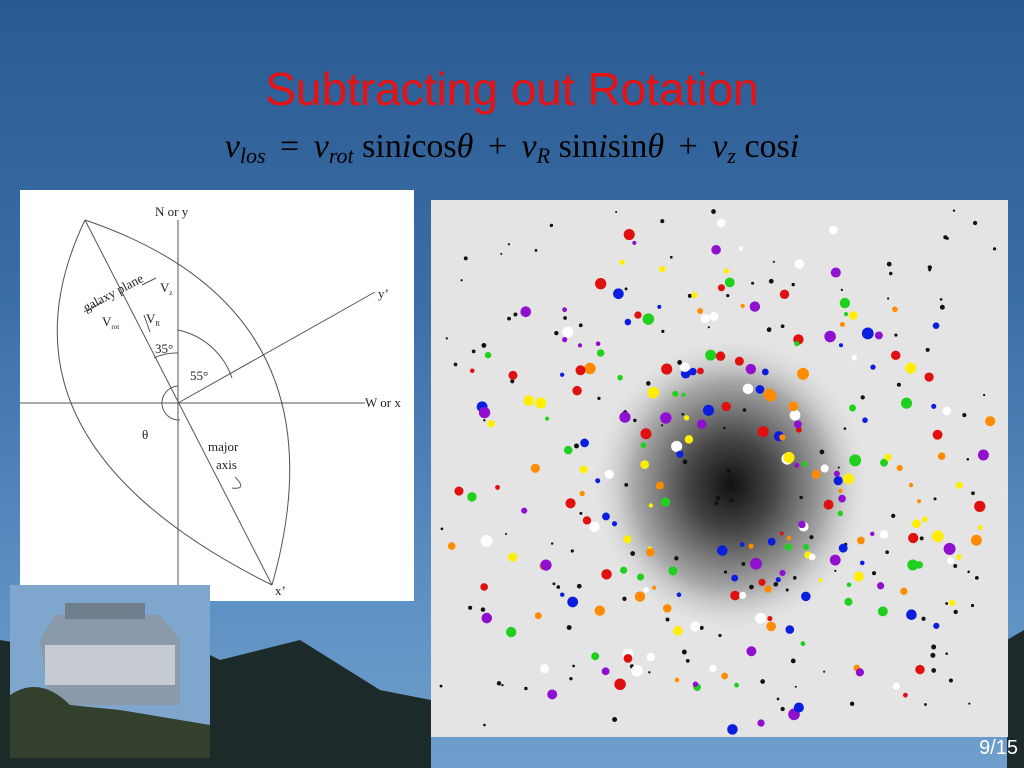  Describe the element at coordinates (110, 665) in the screenshot. I see `building` at that location.